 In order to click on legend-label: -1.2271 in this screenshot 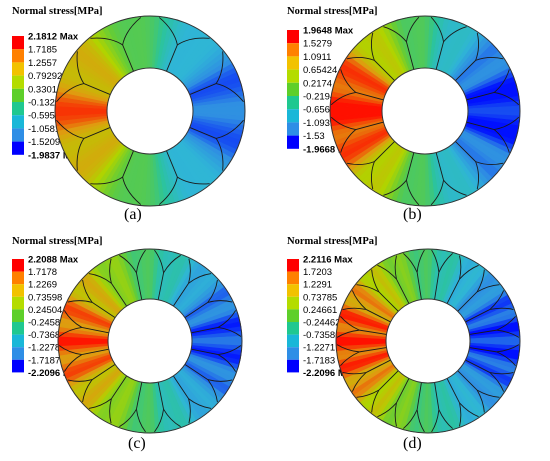, I will do `click(319, 348)`.